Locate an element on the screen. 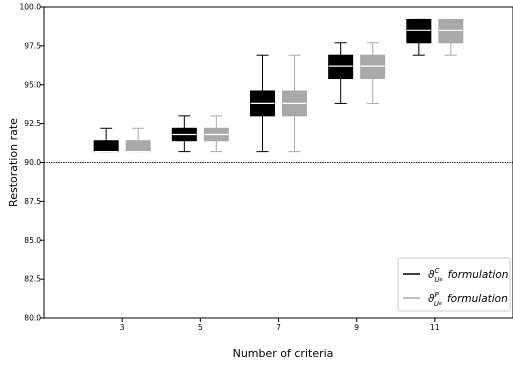 This screenshot has height=367, width=513. y-axis-ticks: 80.0 82.5 85.0 87.5 90.0 92.5 95.0 97.5 100.0 is located at coordinates (32, 163).